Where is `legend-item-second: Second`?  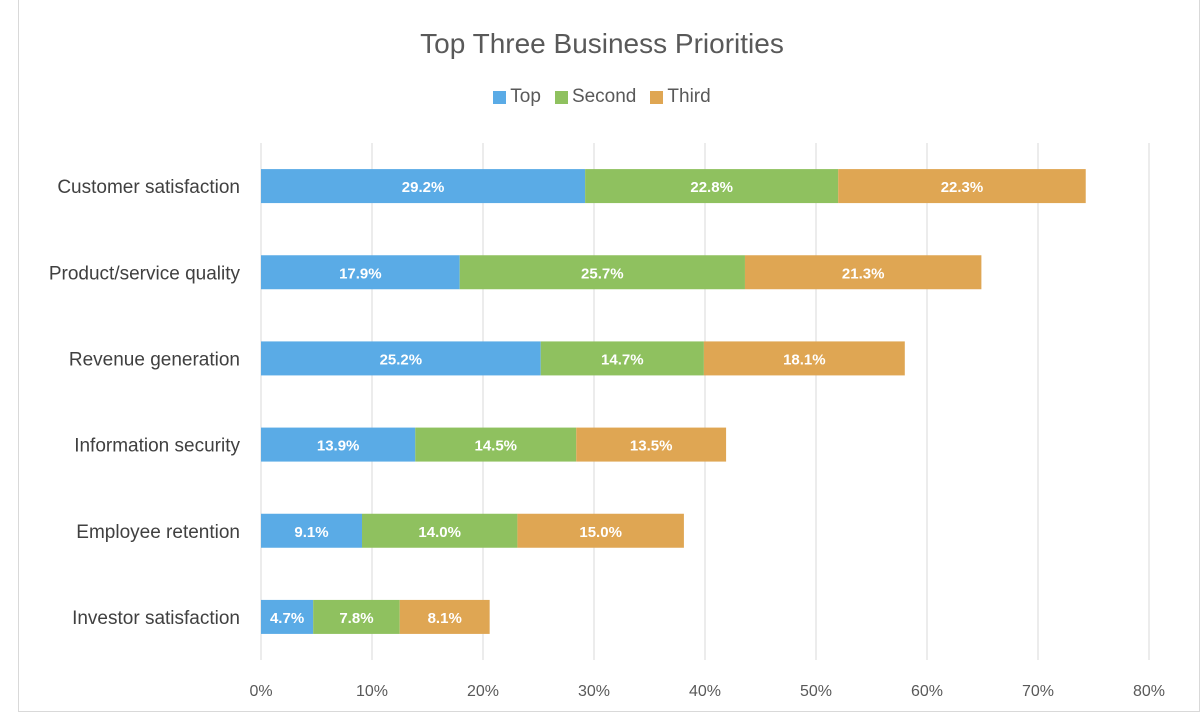 legend-item-second: Second is located at coordinates (595, 97).